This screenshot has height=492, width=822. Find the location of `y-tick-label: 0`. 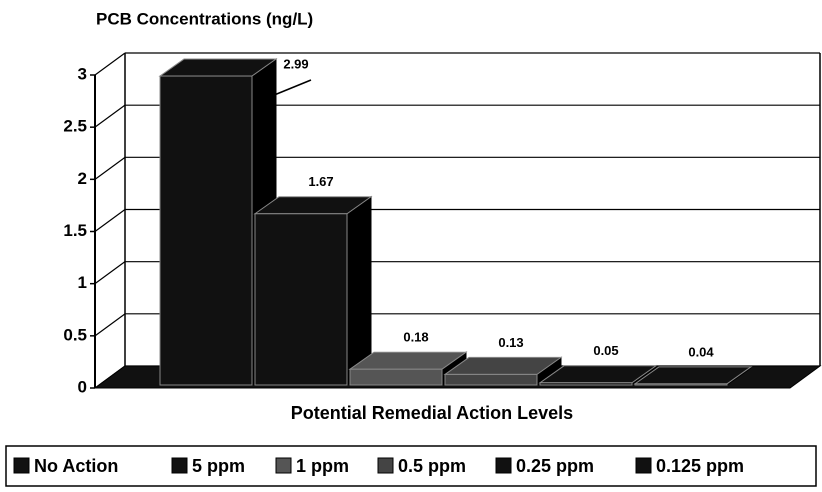

y-tick-label: 0 is located at coordinates (82, 386).